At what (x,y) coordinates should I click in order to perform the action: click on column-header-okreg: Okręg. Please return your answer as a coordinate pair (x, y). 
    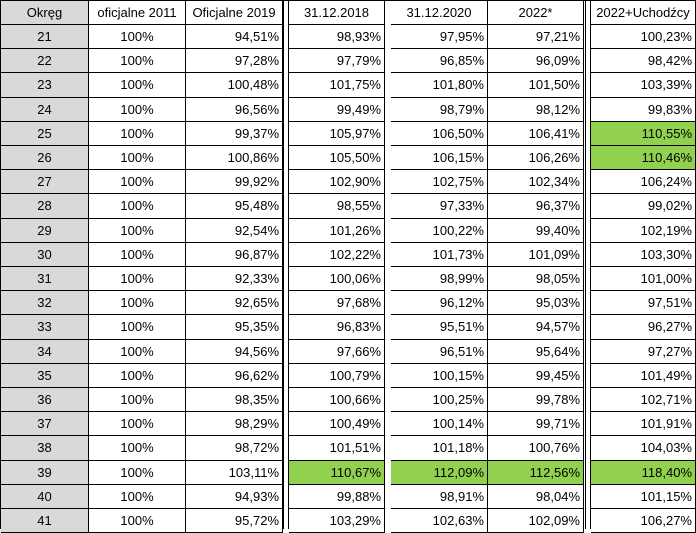
    Looking at the image, I should click on (45, 13).